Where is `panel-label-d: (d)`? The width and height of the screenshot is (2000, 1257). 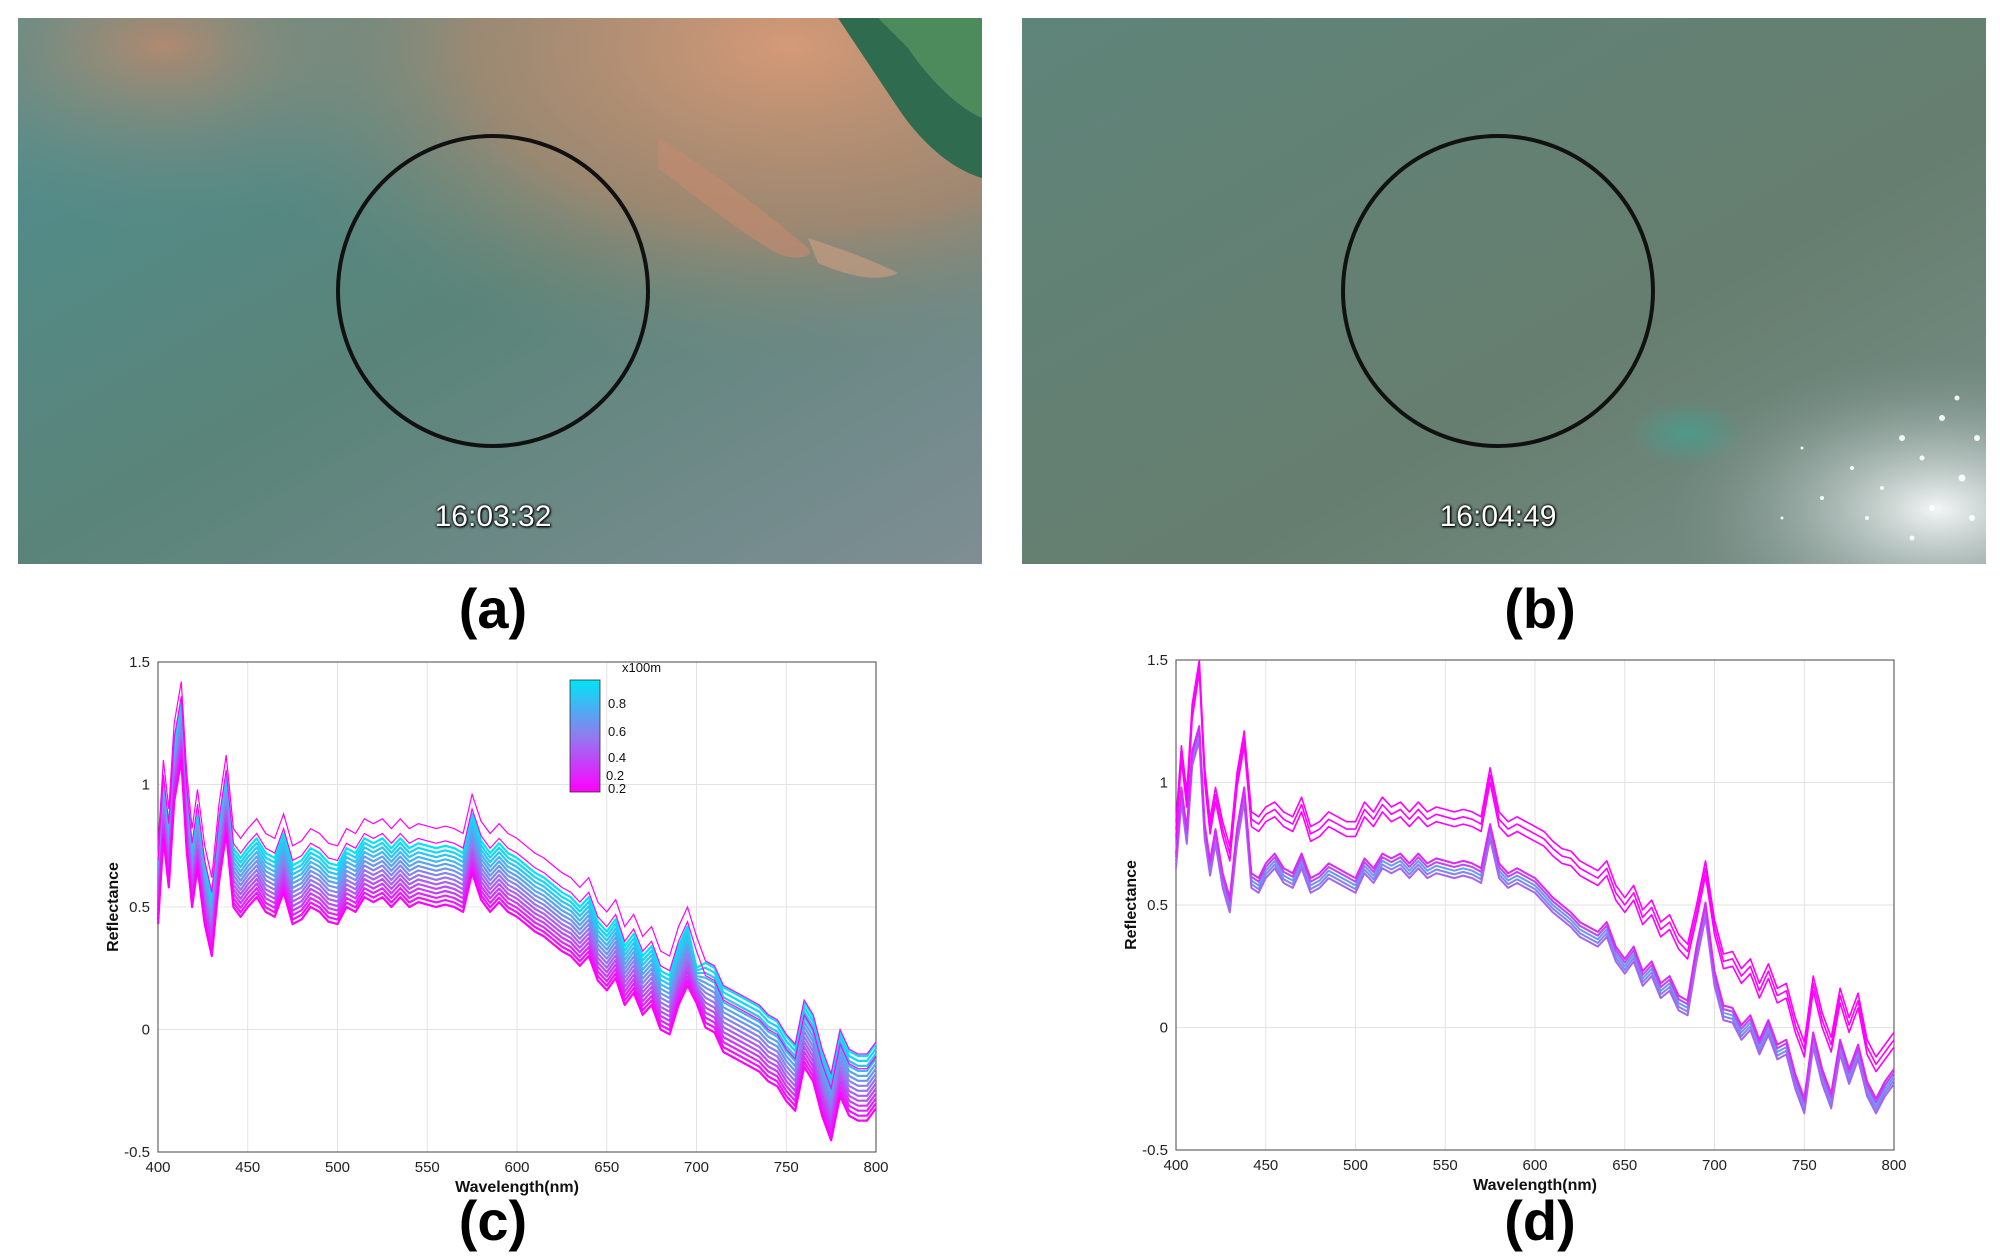
panel-label-d: (d) is located at coordinates (1540, 1220).